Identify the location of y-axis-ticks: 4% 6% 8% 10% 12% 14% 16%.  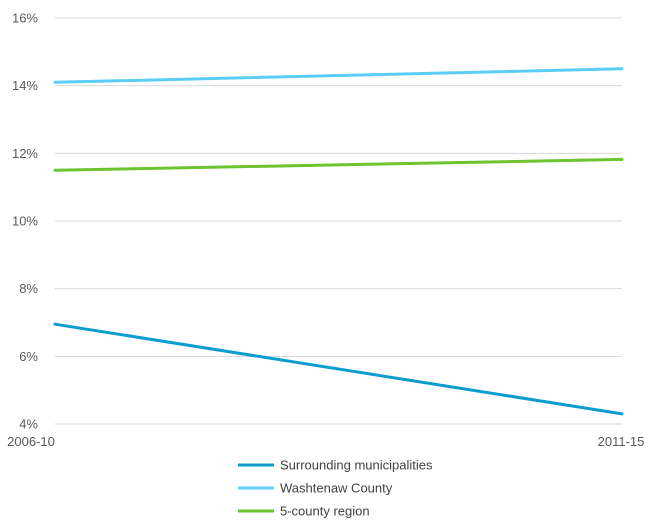
(25, 221).